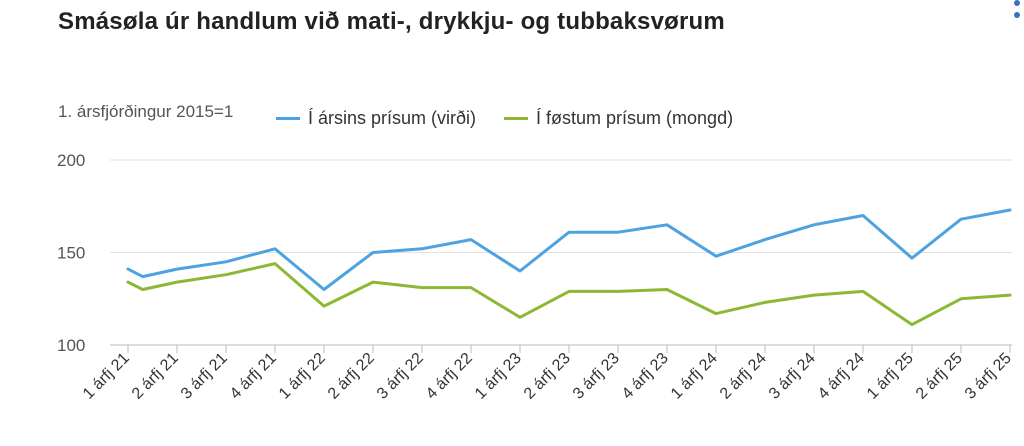  What do you see at coordinates (146, 111) in the screenshot?
I see `y-axis-label: 1. ársfjórðingur 2015=1` at bounding box center [146, 111].